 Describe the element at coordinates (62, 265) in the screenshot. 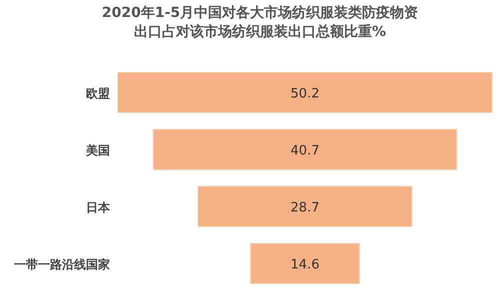

I see `category-label: 一带一路沿线国家` at that location.